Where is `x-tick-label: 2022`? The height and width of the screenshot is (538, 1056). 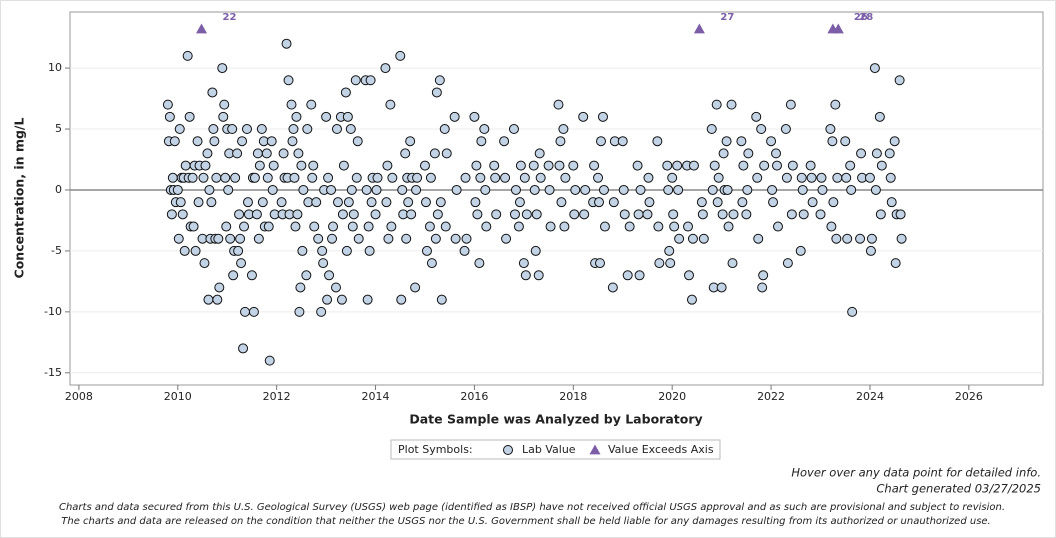
x-tick-label: 2022 is located at coordinates (771, 396).